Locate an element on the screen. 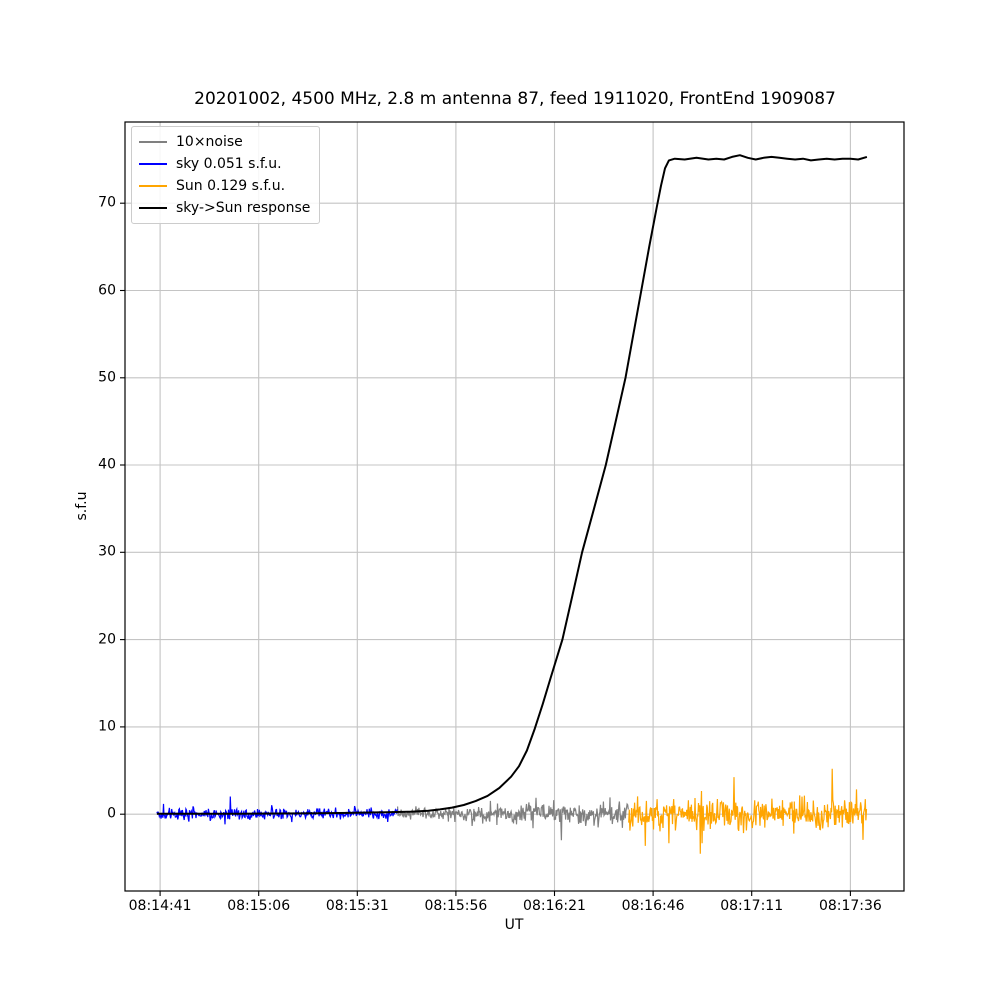  x-tick-label: 08:15:06 is located at coordinates (259, 906).